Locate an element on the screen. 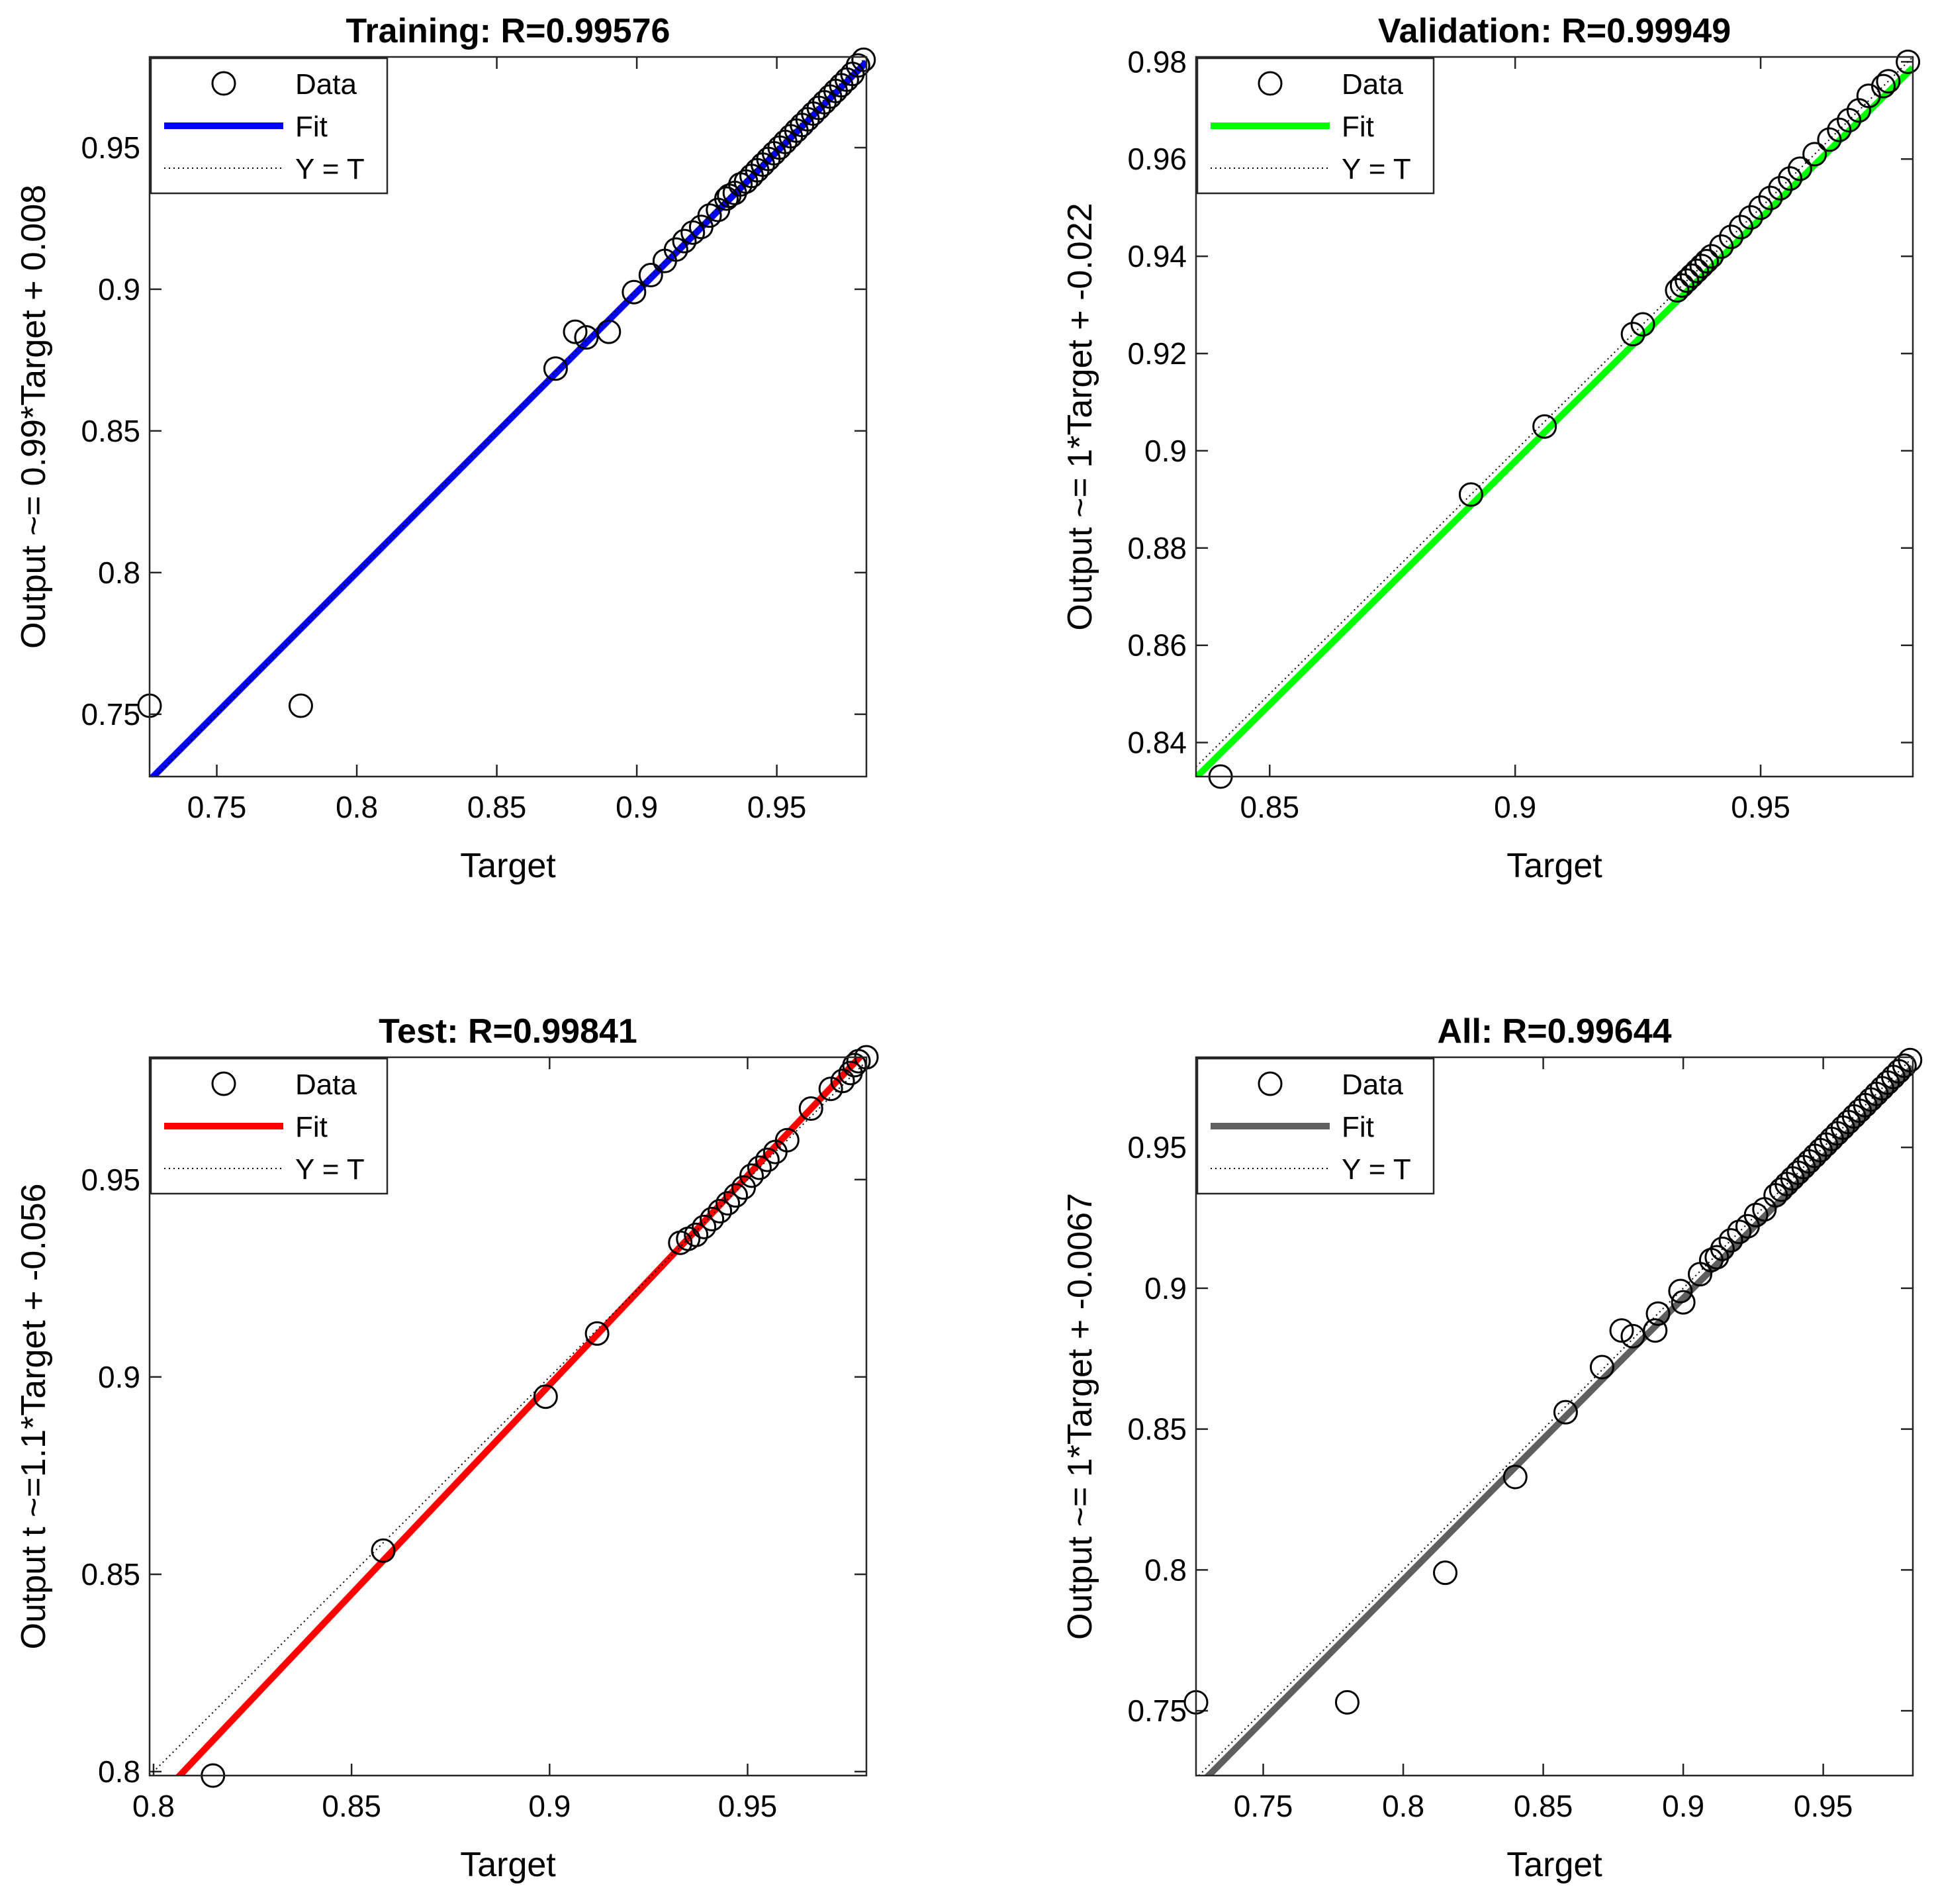 The height and width of the screenshot is (1904, 1938). y-tick-label: 0.88 is located at coordinates (1157, 548).